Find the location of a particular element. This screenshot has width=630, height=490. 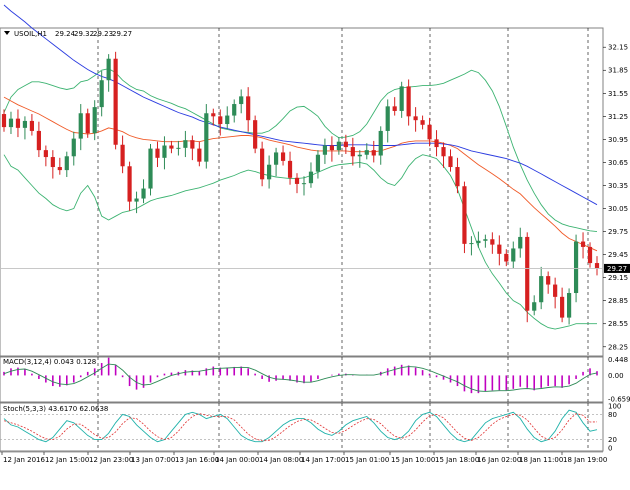

macd-tick-label: 0.00 is located at coordinates (616, 376).